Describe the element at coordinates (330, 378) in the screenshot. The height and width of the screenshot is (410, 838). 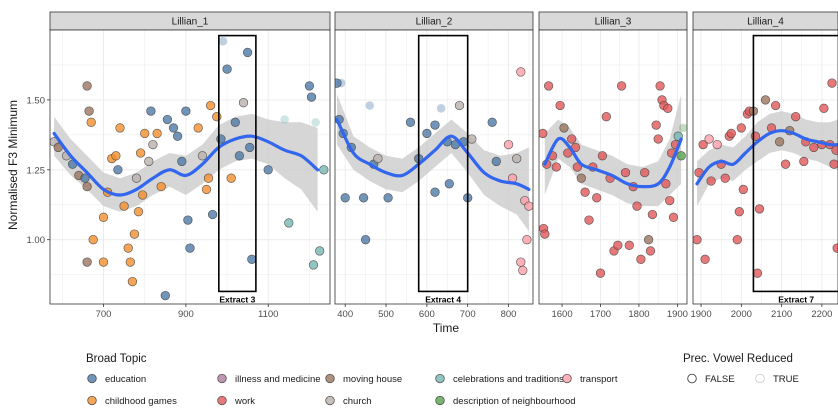
I see `legend-key-moving-house` at that location.